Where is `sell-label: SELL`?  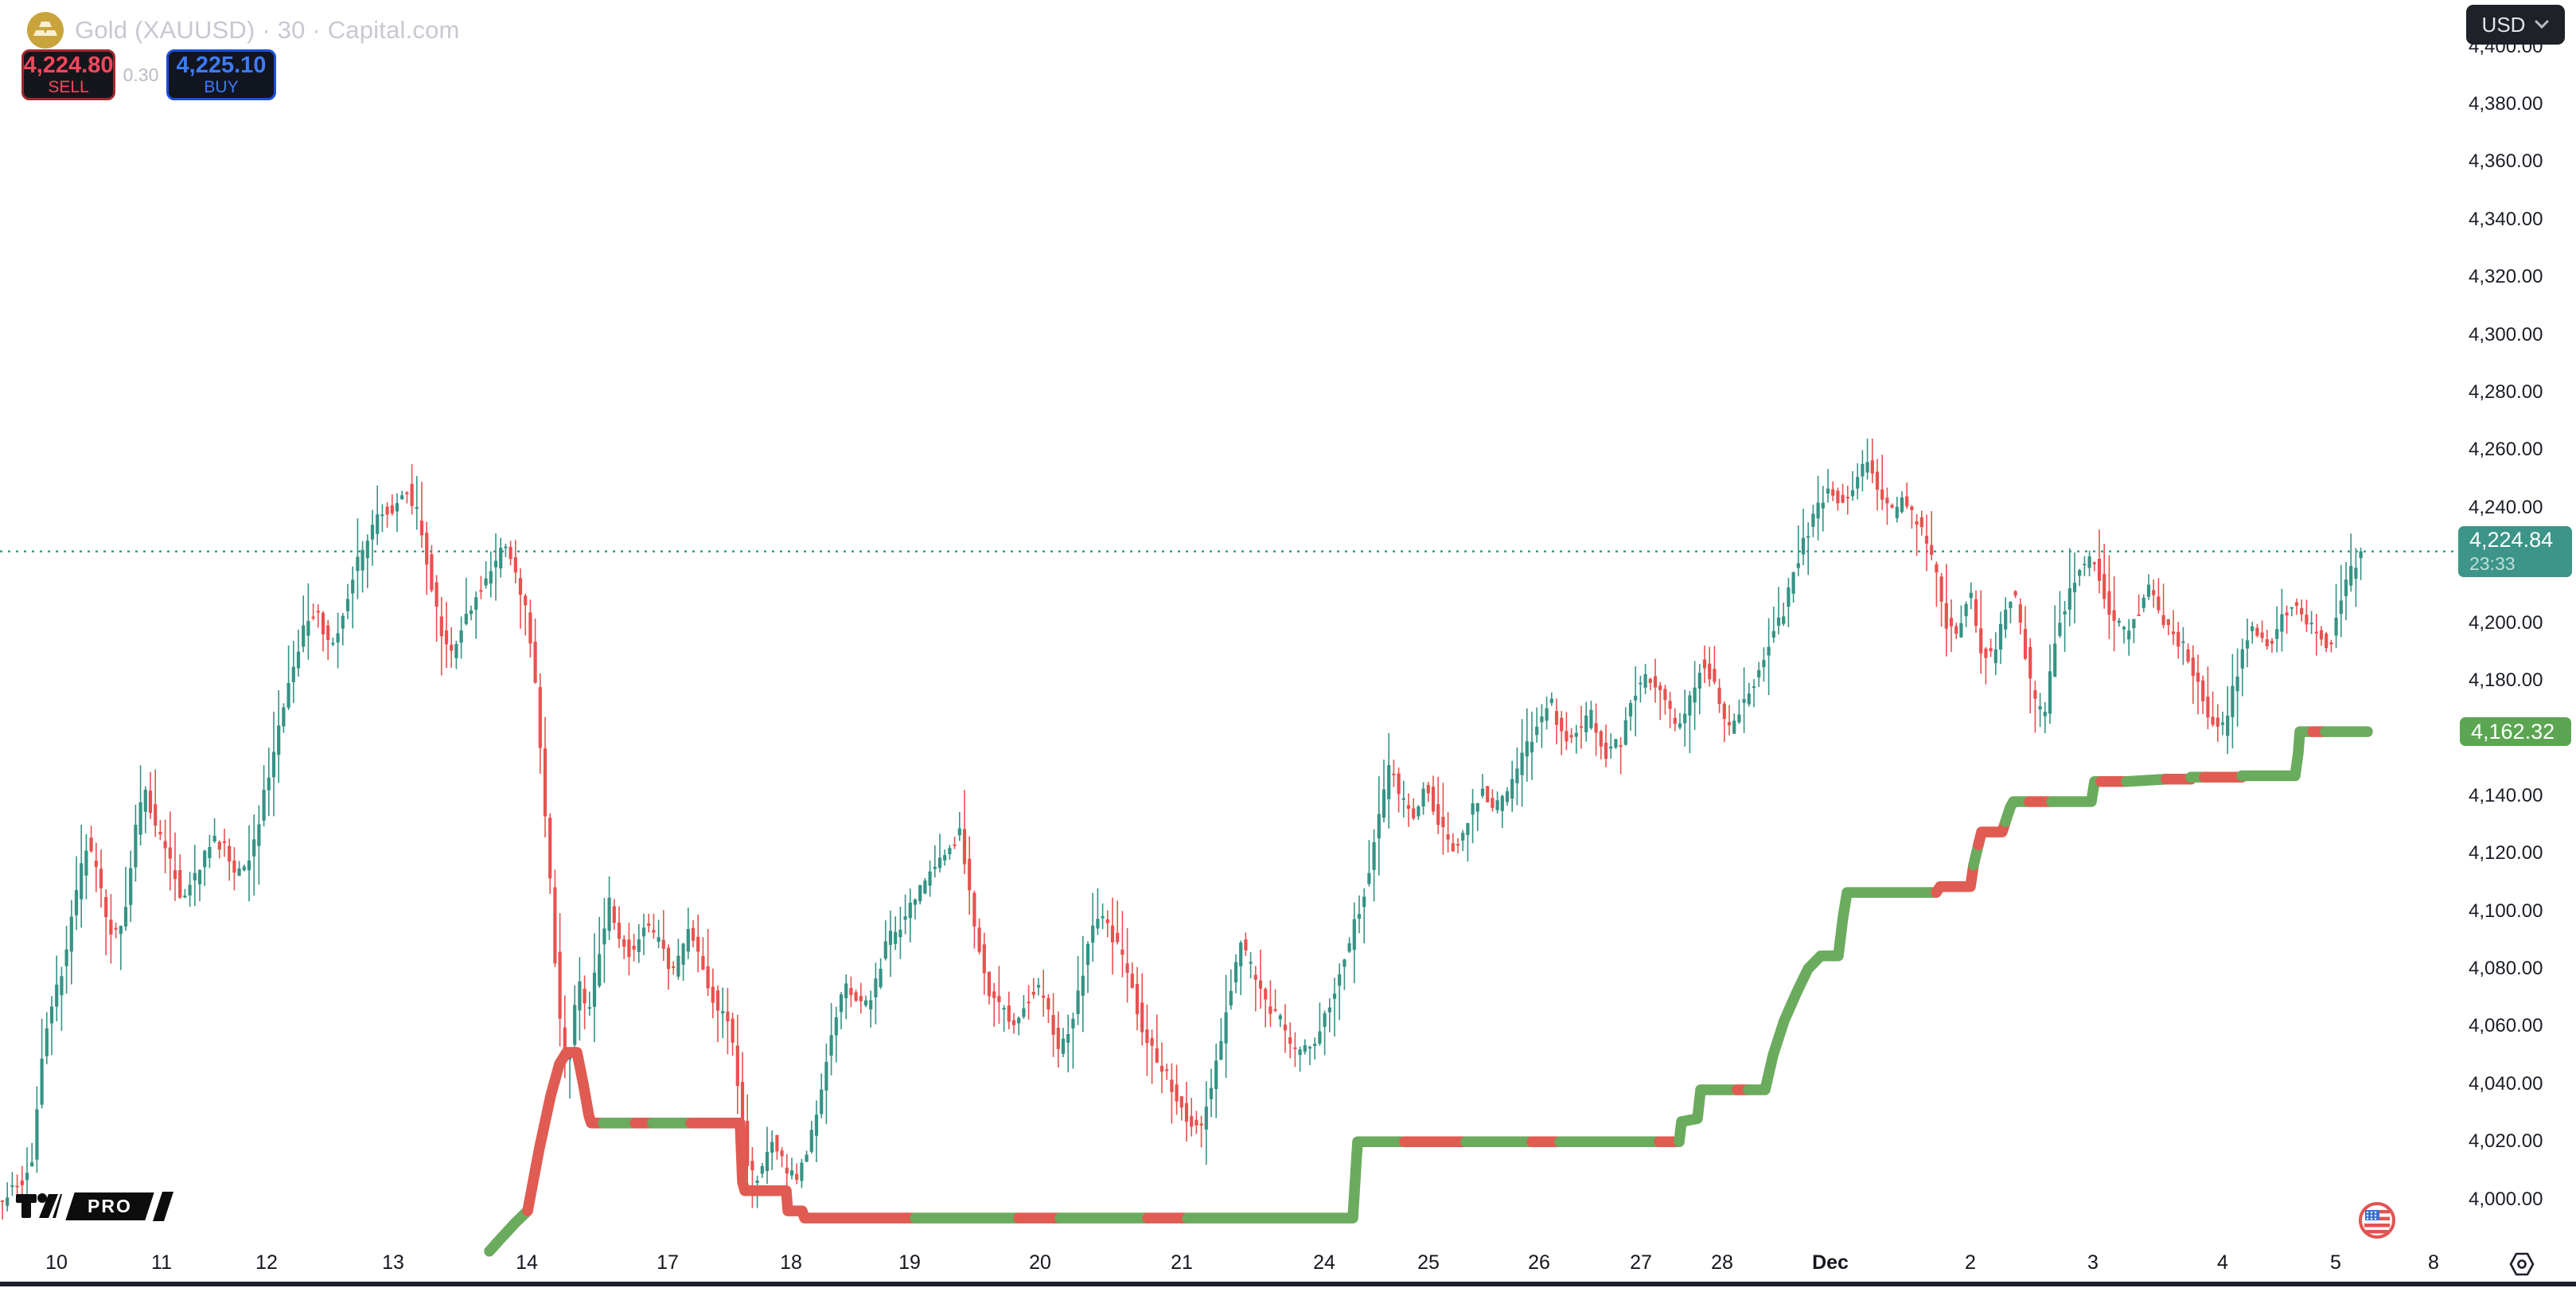
sell-label: SELL is located at coordinates (68, 88).